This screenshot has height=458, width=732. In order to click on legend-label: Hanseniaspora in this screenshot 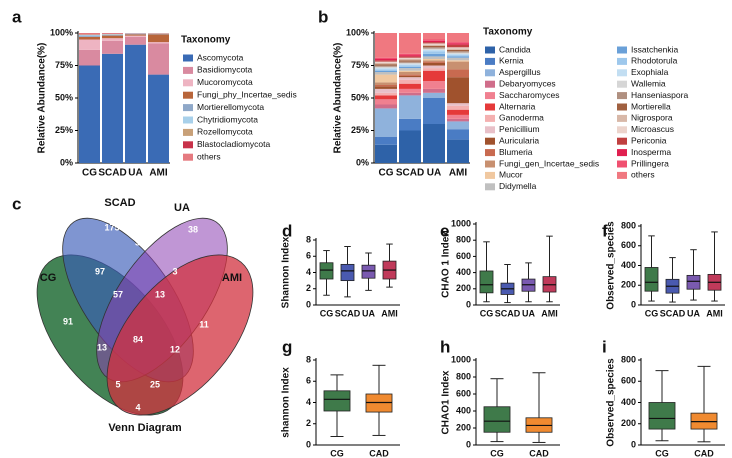, I will do `click(659, 95)`.